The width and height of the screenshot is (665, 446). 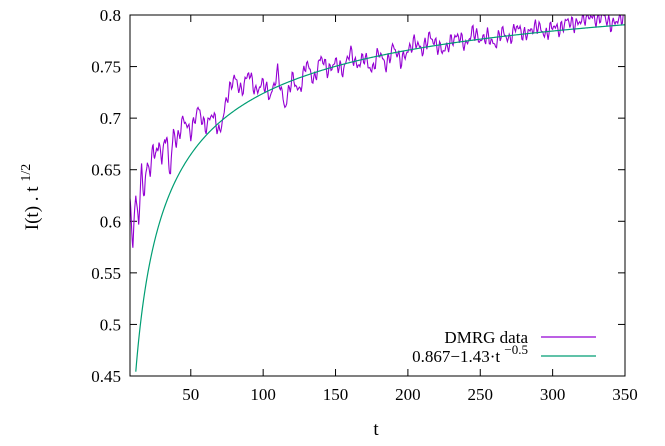 I want to click on legend: DMRG data 0.867−1.43·t −0.5, so click(x=504, y=347).